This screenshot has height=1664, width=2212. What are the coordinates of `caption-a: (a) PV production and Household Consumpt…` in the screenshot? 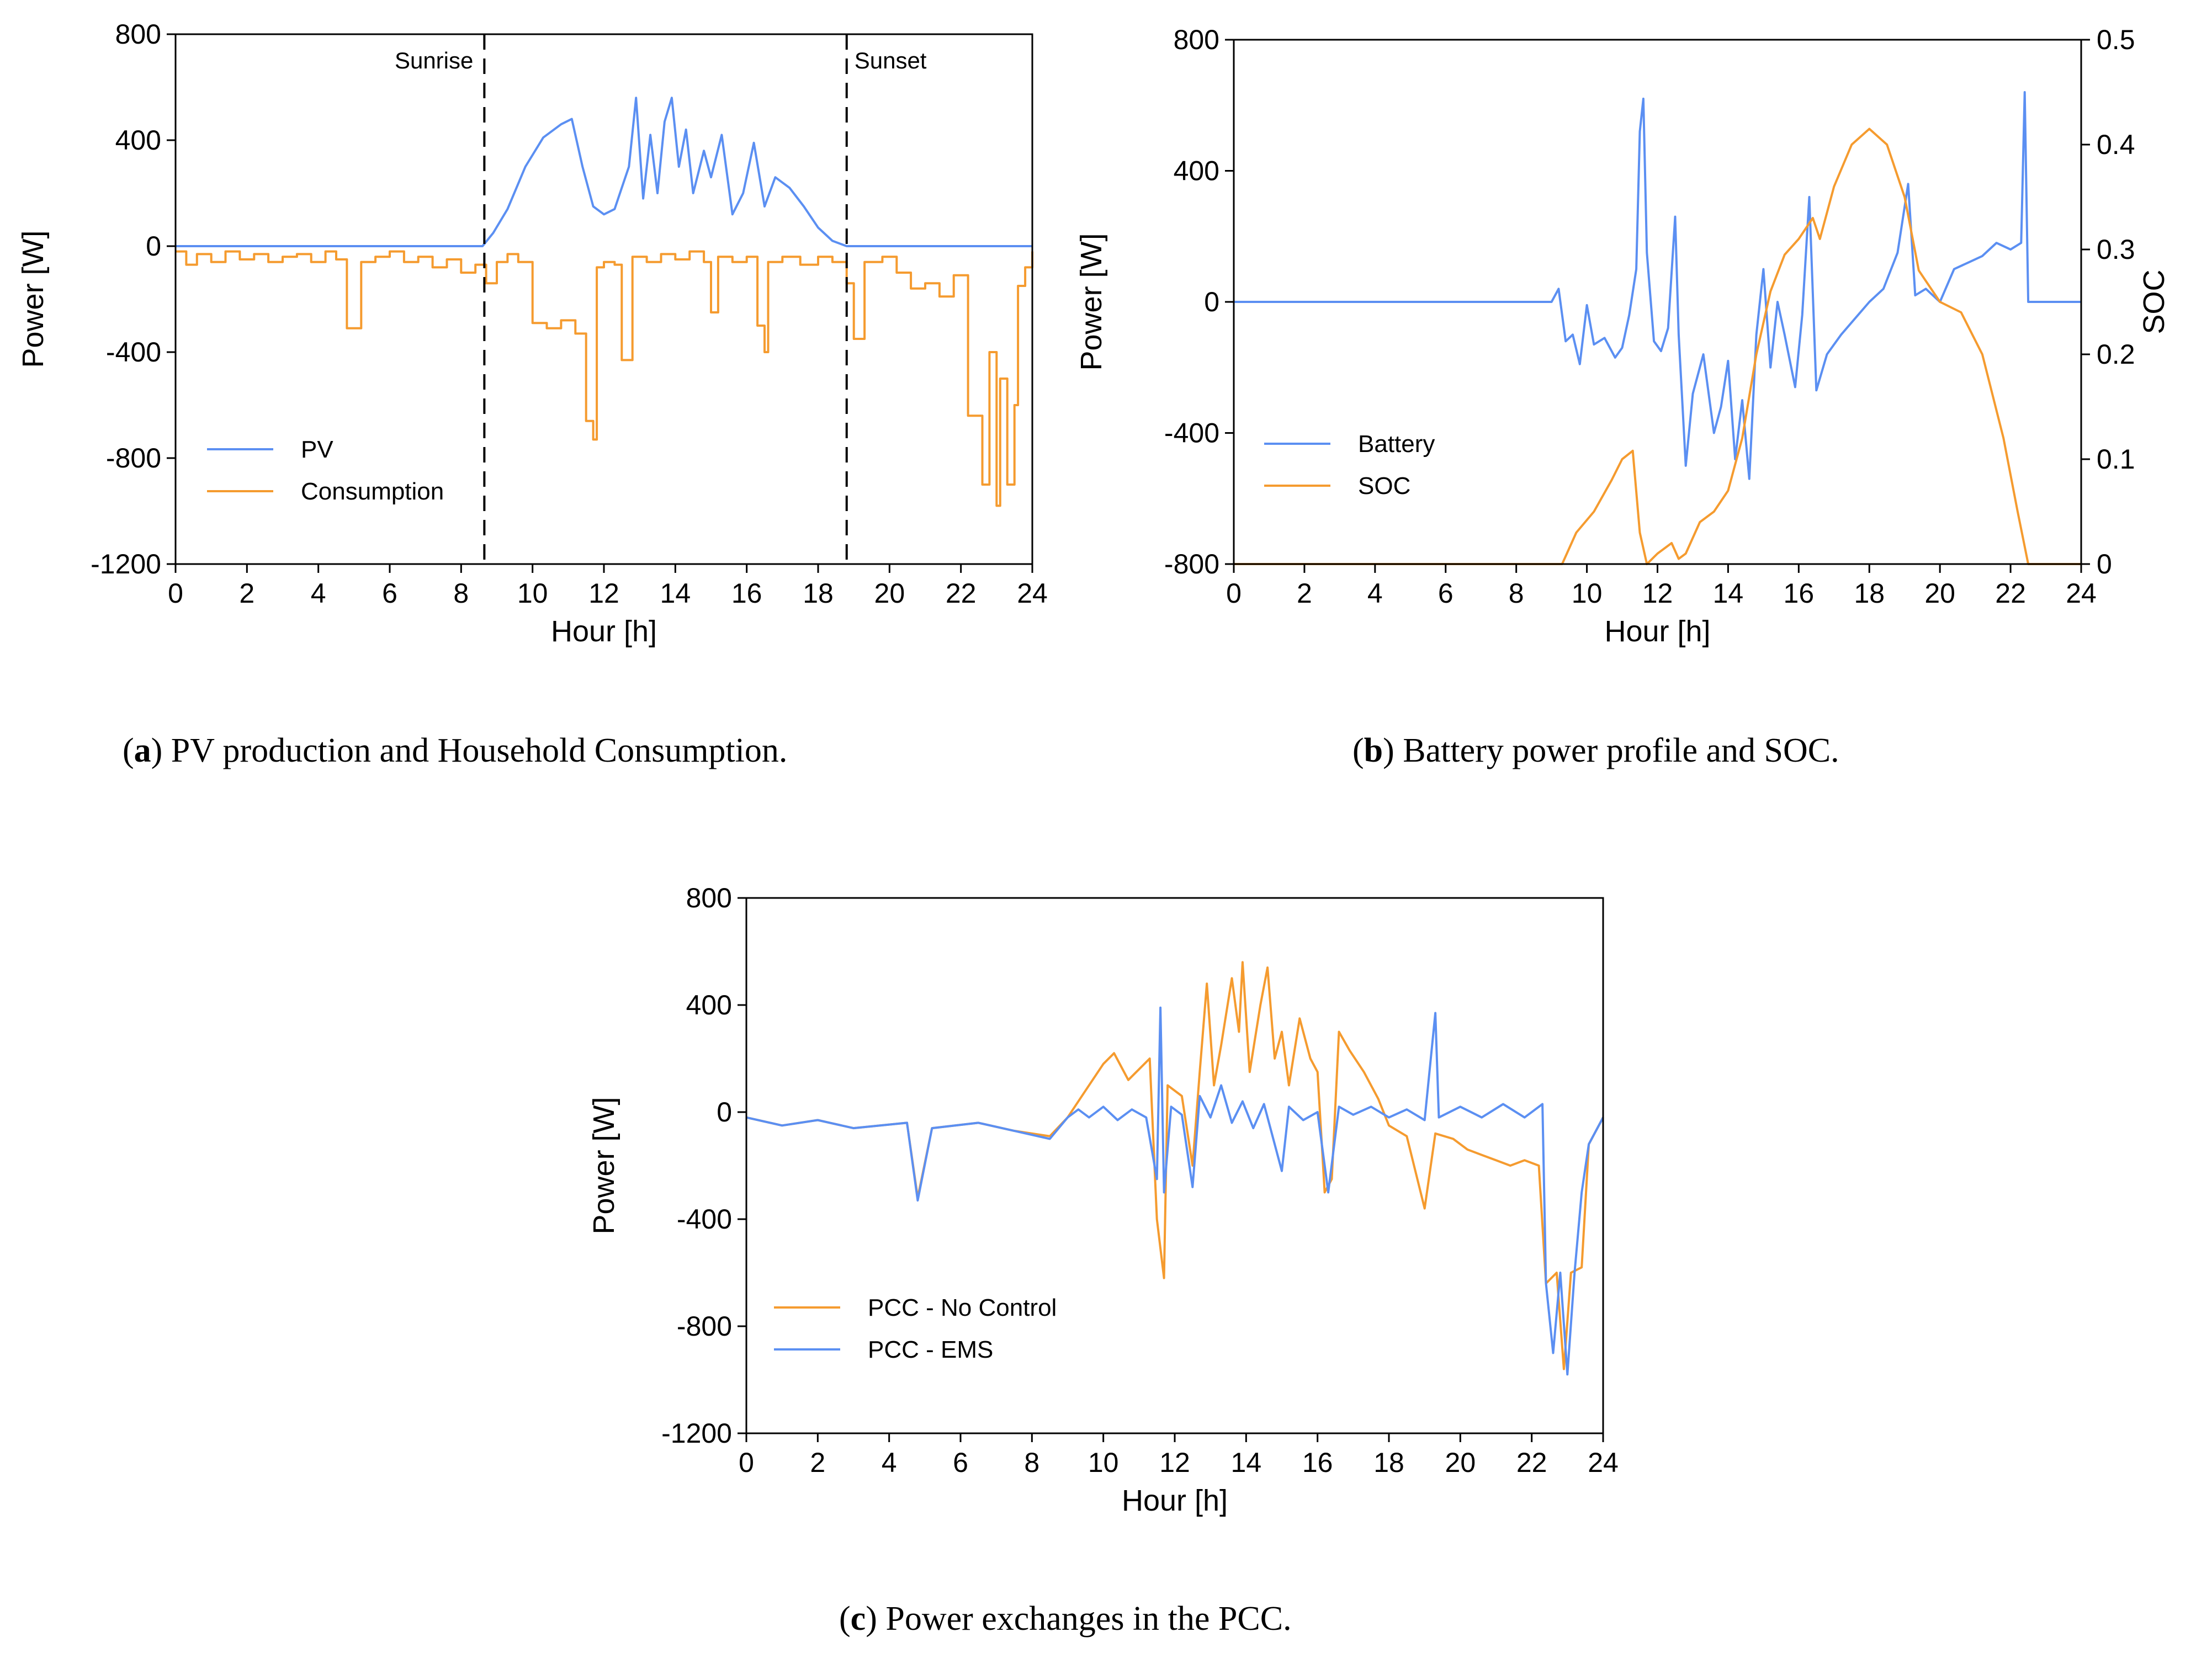 It's located at (455, 750).